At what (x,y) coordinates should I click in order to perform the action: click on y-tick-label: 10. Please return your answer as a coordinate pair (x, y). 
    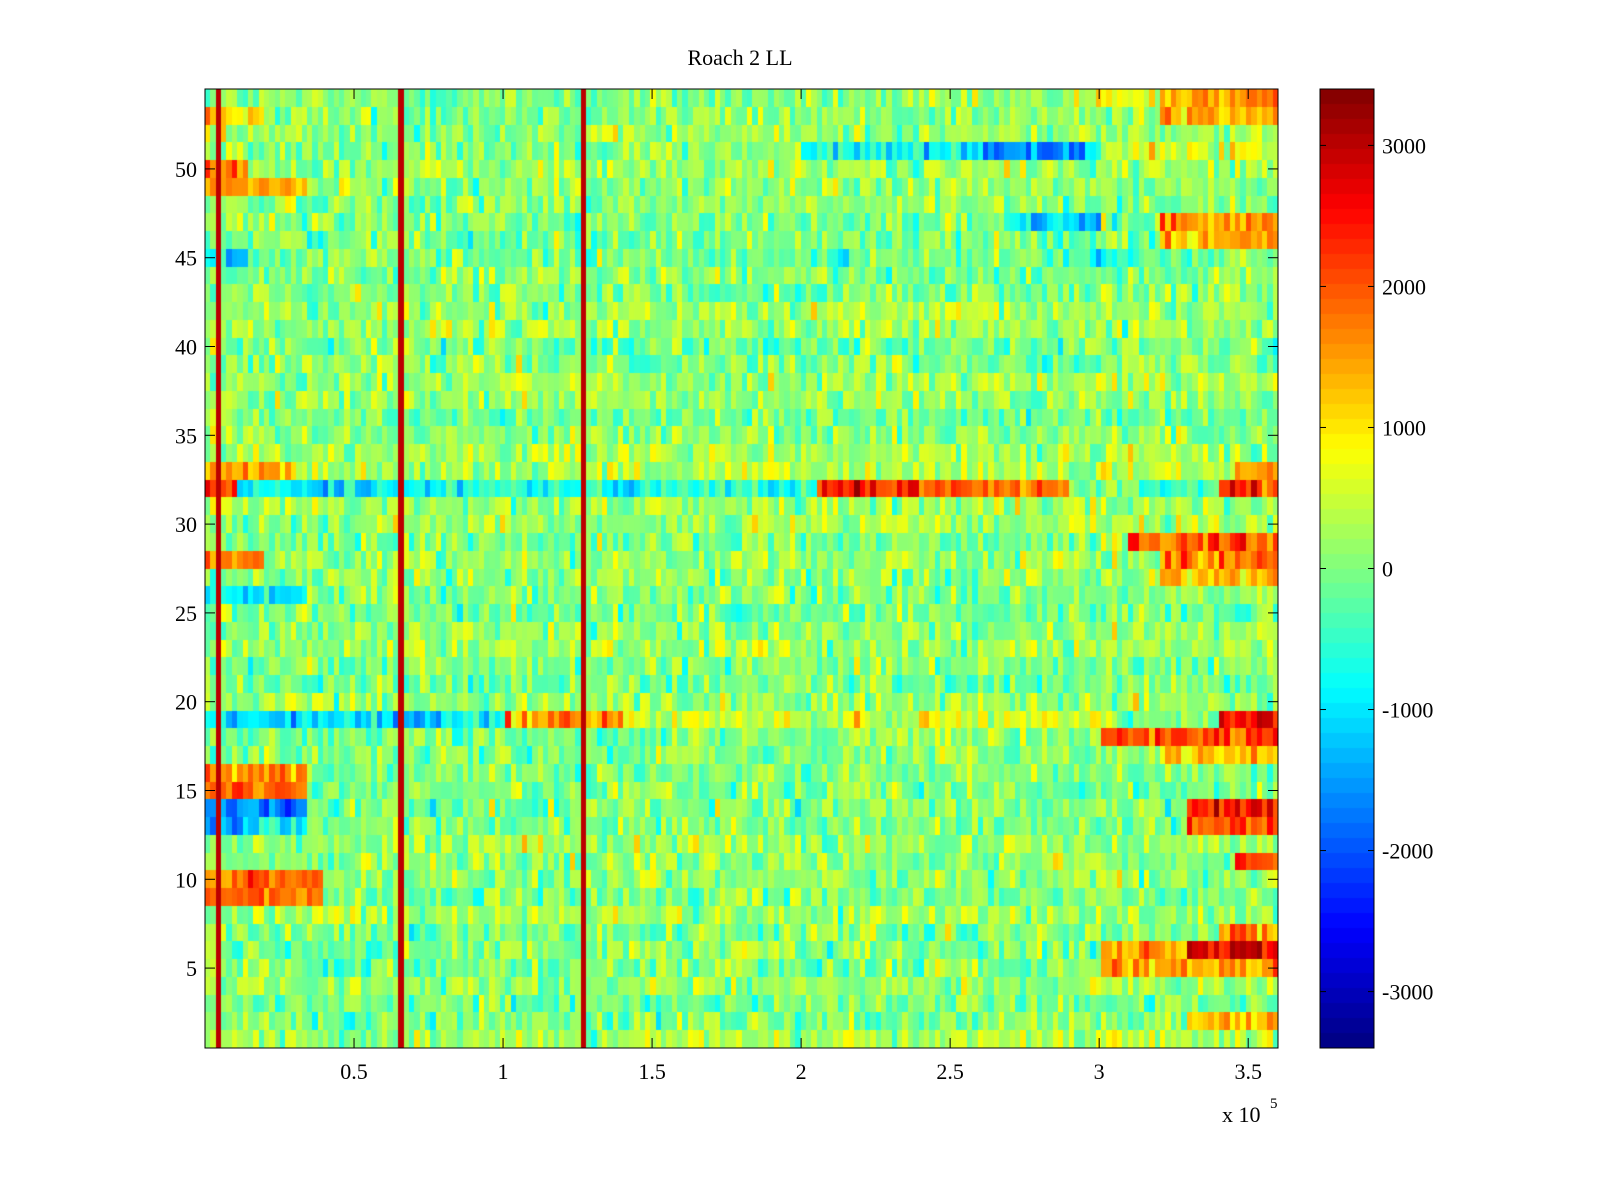
    Looking at the image, I should click on (186, 879).